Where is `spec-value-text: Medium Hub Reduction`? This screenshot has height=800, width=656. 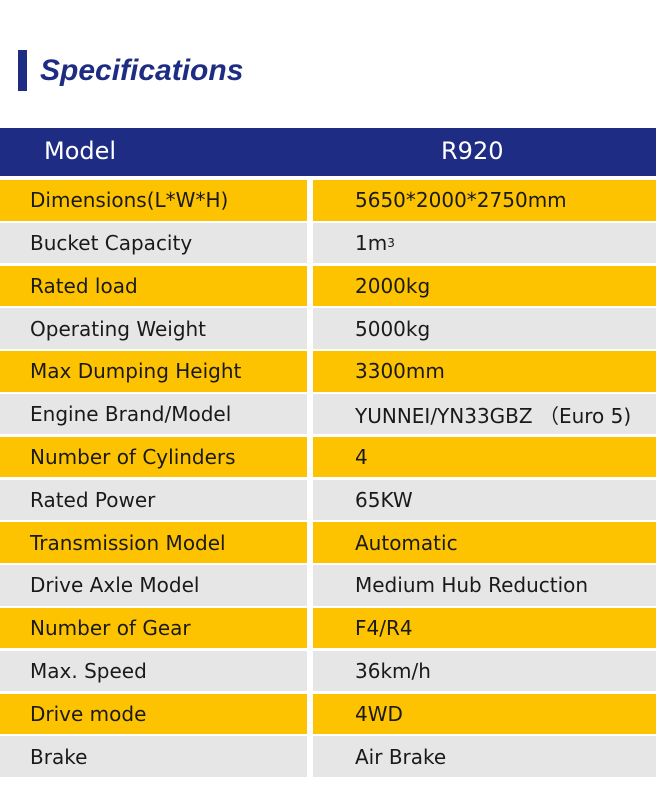 spec-value-text: Medium Hub Reduction is located at coordinates (472, 585).